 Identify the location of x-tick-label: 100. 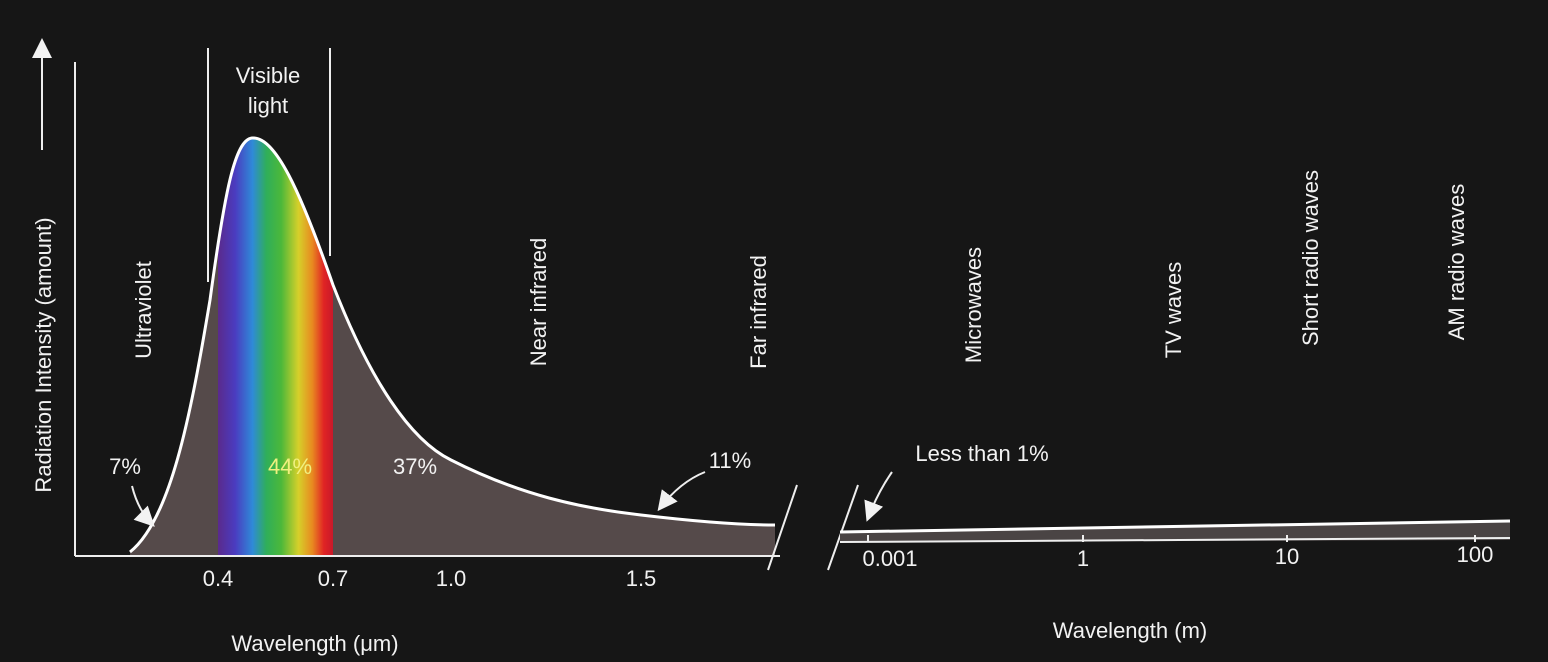
(1475, 554).